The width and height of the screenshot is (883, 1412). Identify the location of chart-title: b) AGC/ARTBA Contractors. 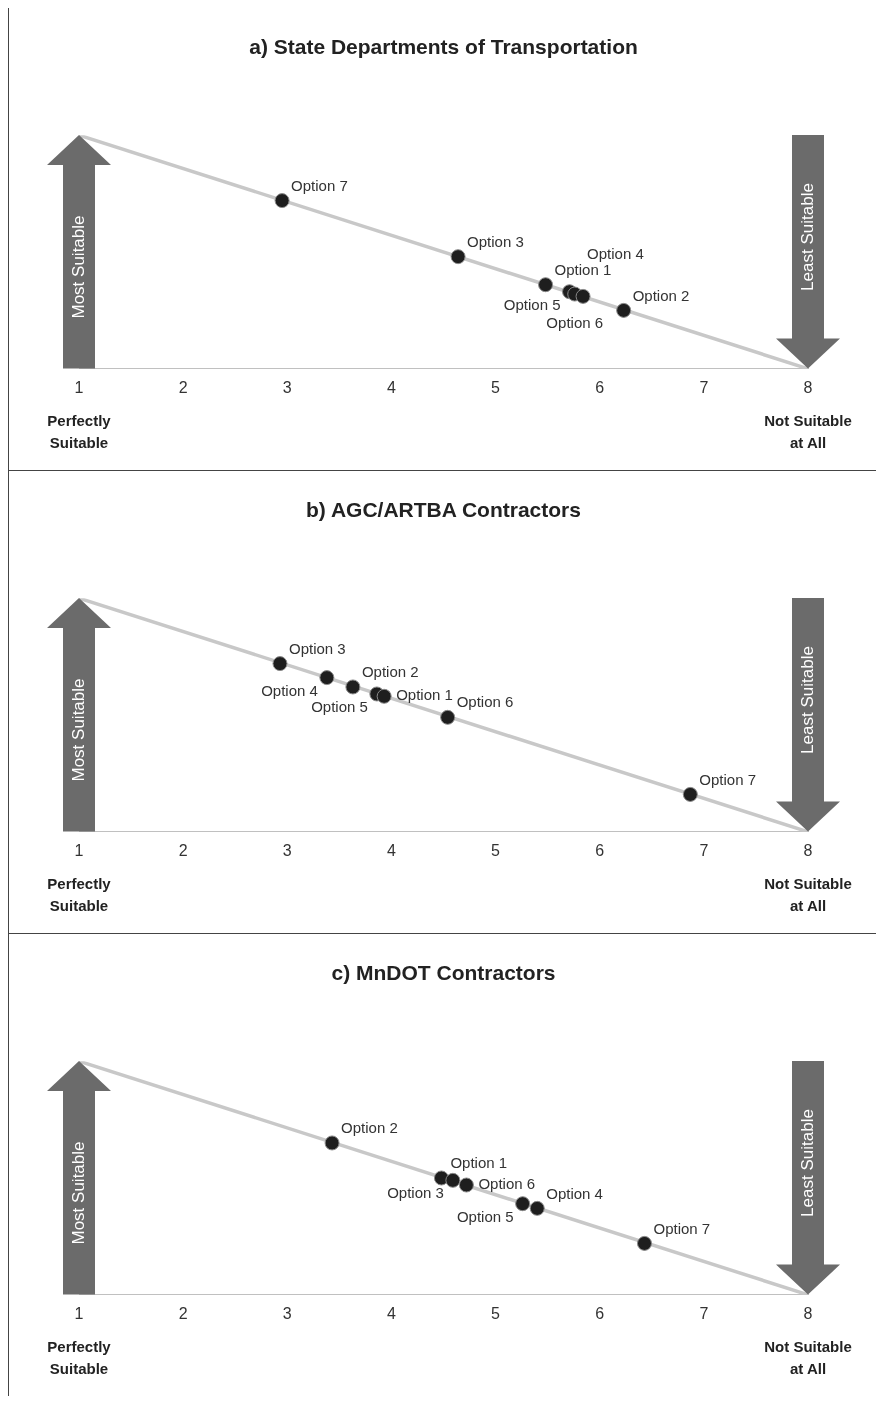
(443, 510).